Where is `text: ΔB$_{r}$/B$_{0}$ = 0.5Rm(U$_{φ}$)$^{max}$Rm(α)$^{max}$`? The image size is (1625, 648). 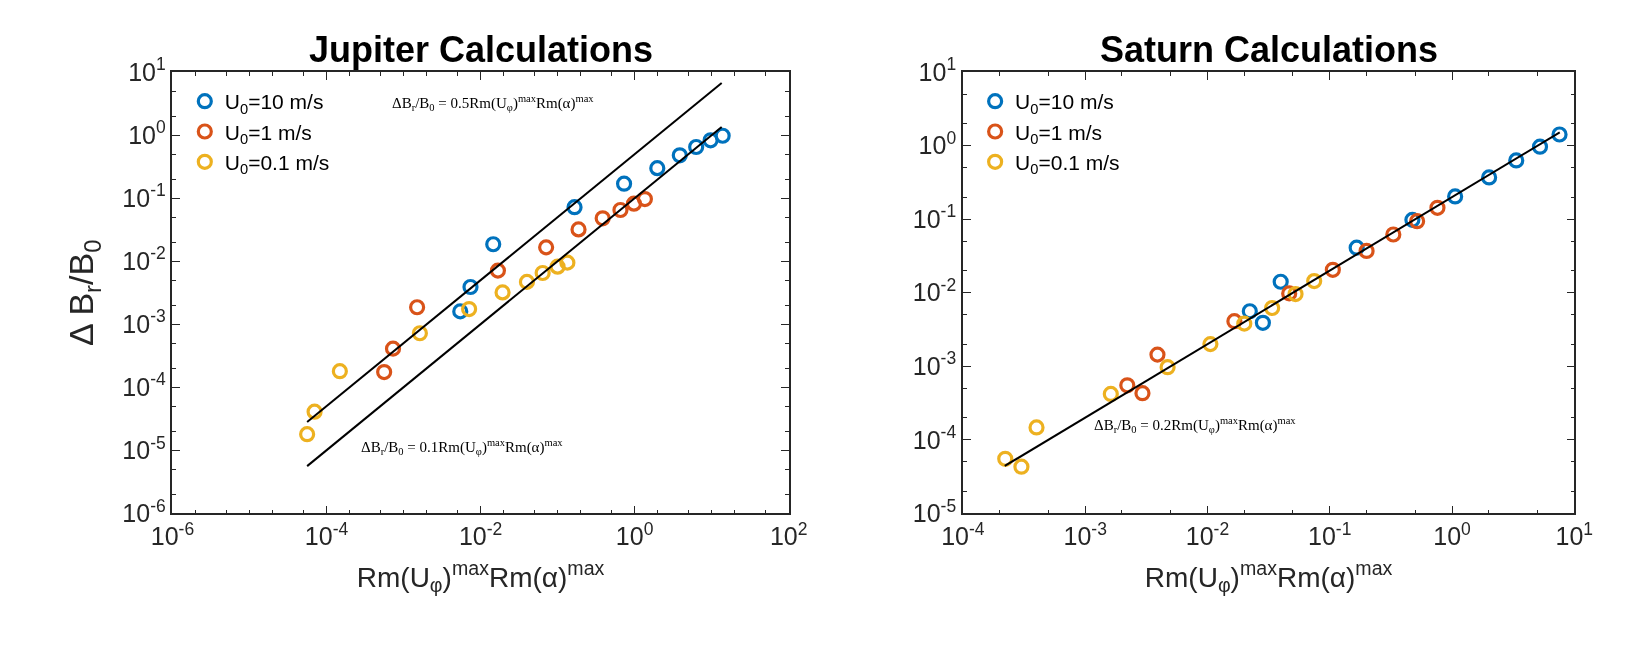 text: ΔB$_{r}$/B$_{0}$ = 0.5Rm(U$_{φ}$)$^{max}$Rm(α)$^{max}$ is located at coordinates (493, 103).